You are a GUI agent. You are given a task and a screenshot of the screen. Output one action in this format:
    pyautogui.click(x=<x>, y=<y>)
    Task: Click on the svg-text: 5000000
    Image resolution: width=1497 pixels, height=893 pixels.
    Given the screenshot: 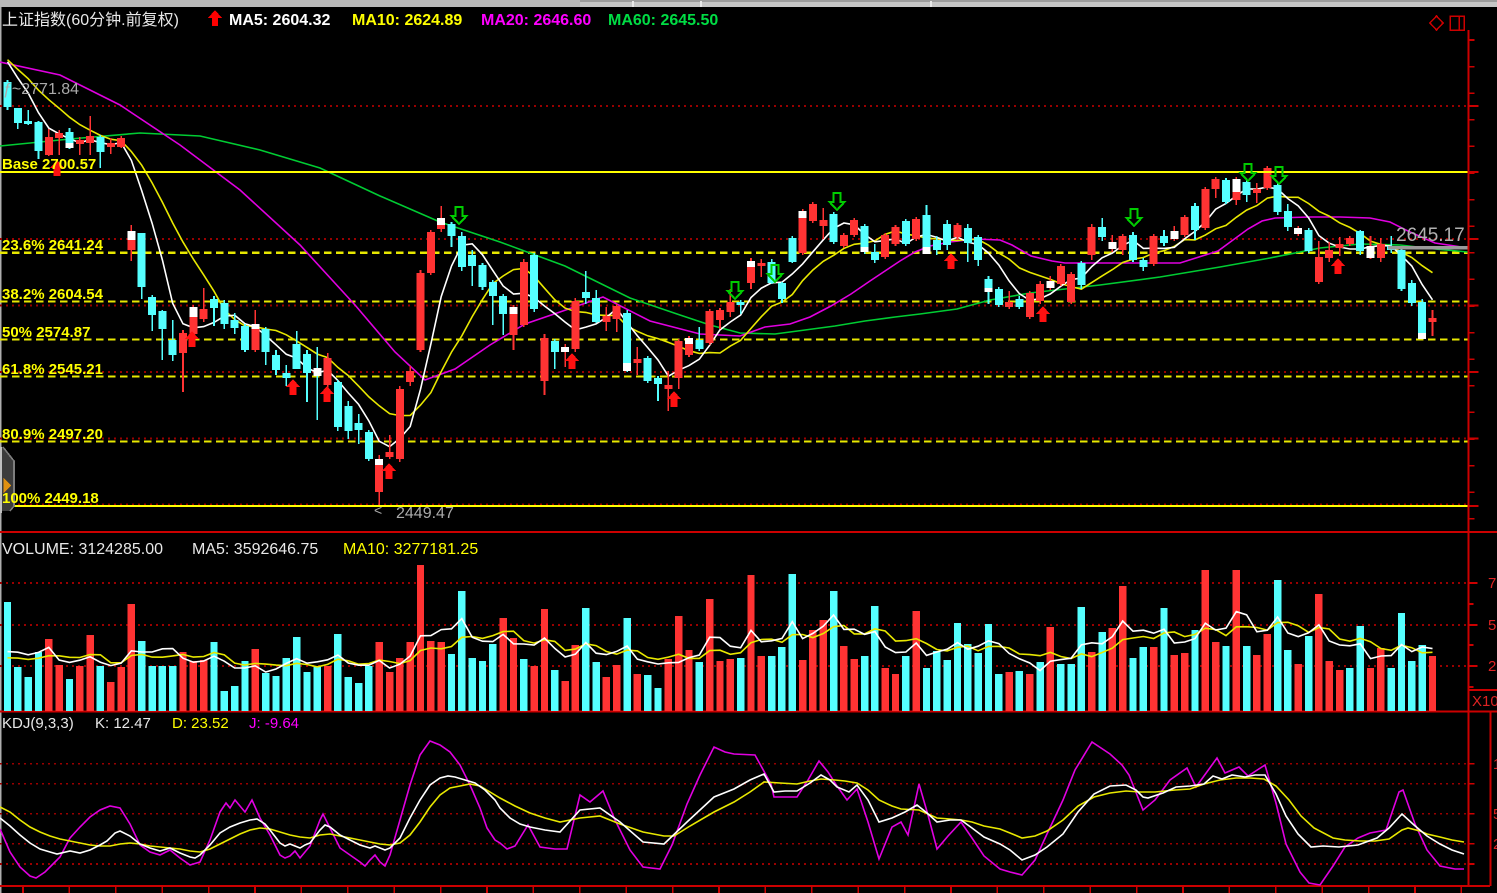 What is the action you would take?
    pyautogui.click(x=1492, y=625)
    